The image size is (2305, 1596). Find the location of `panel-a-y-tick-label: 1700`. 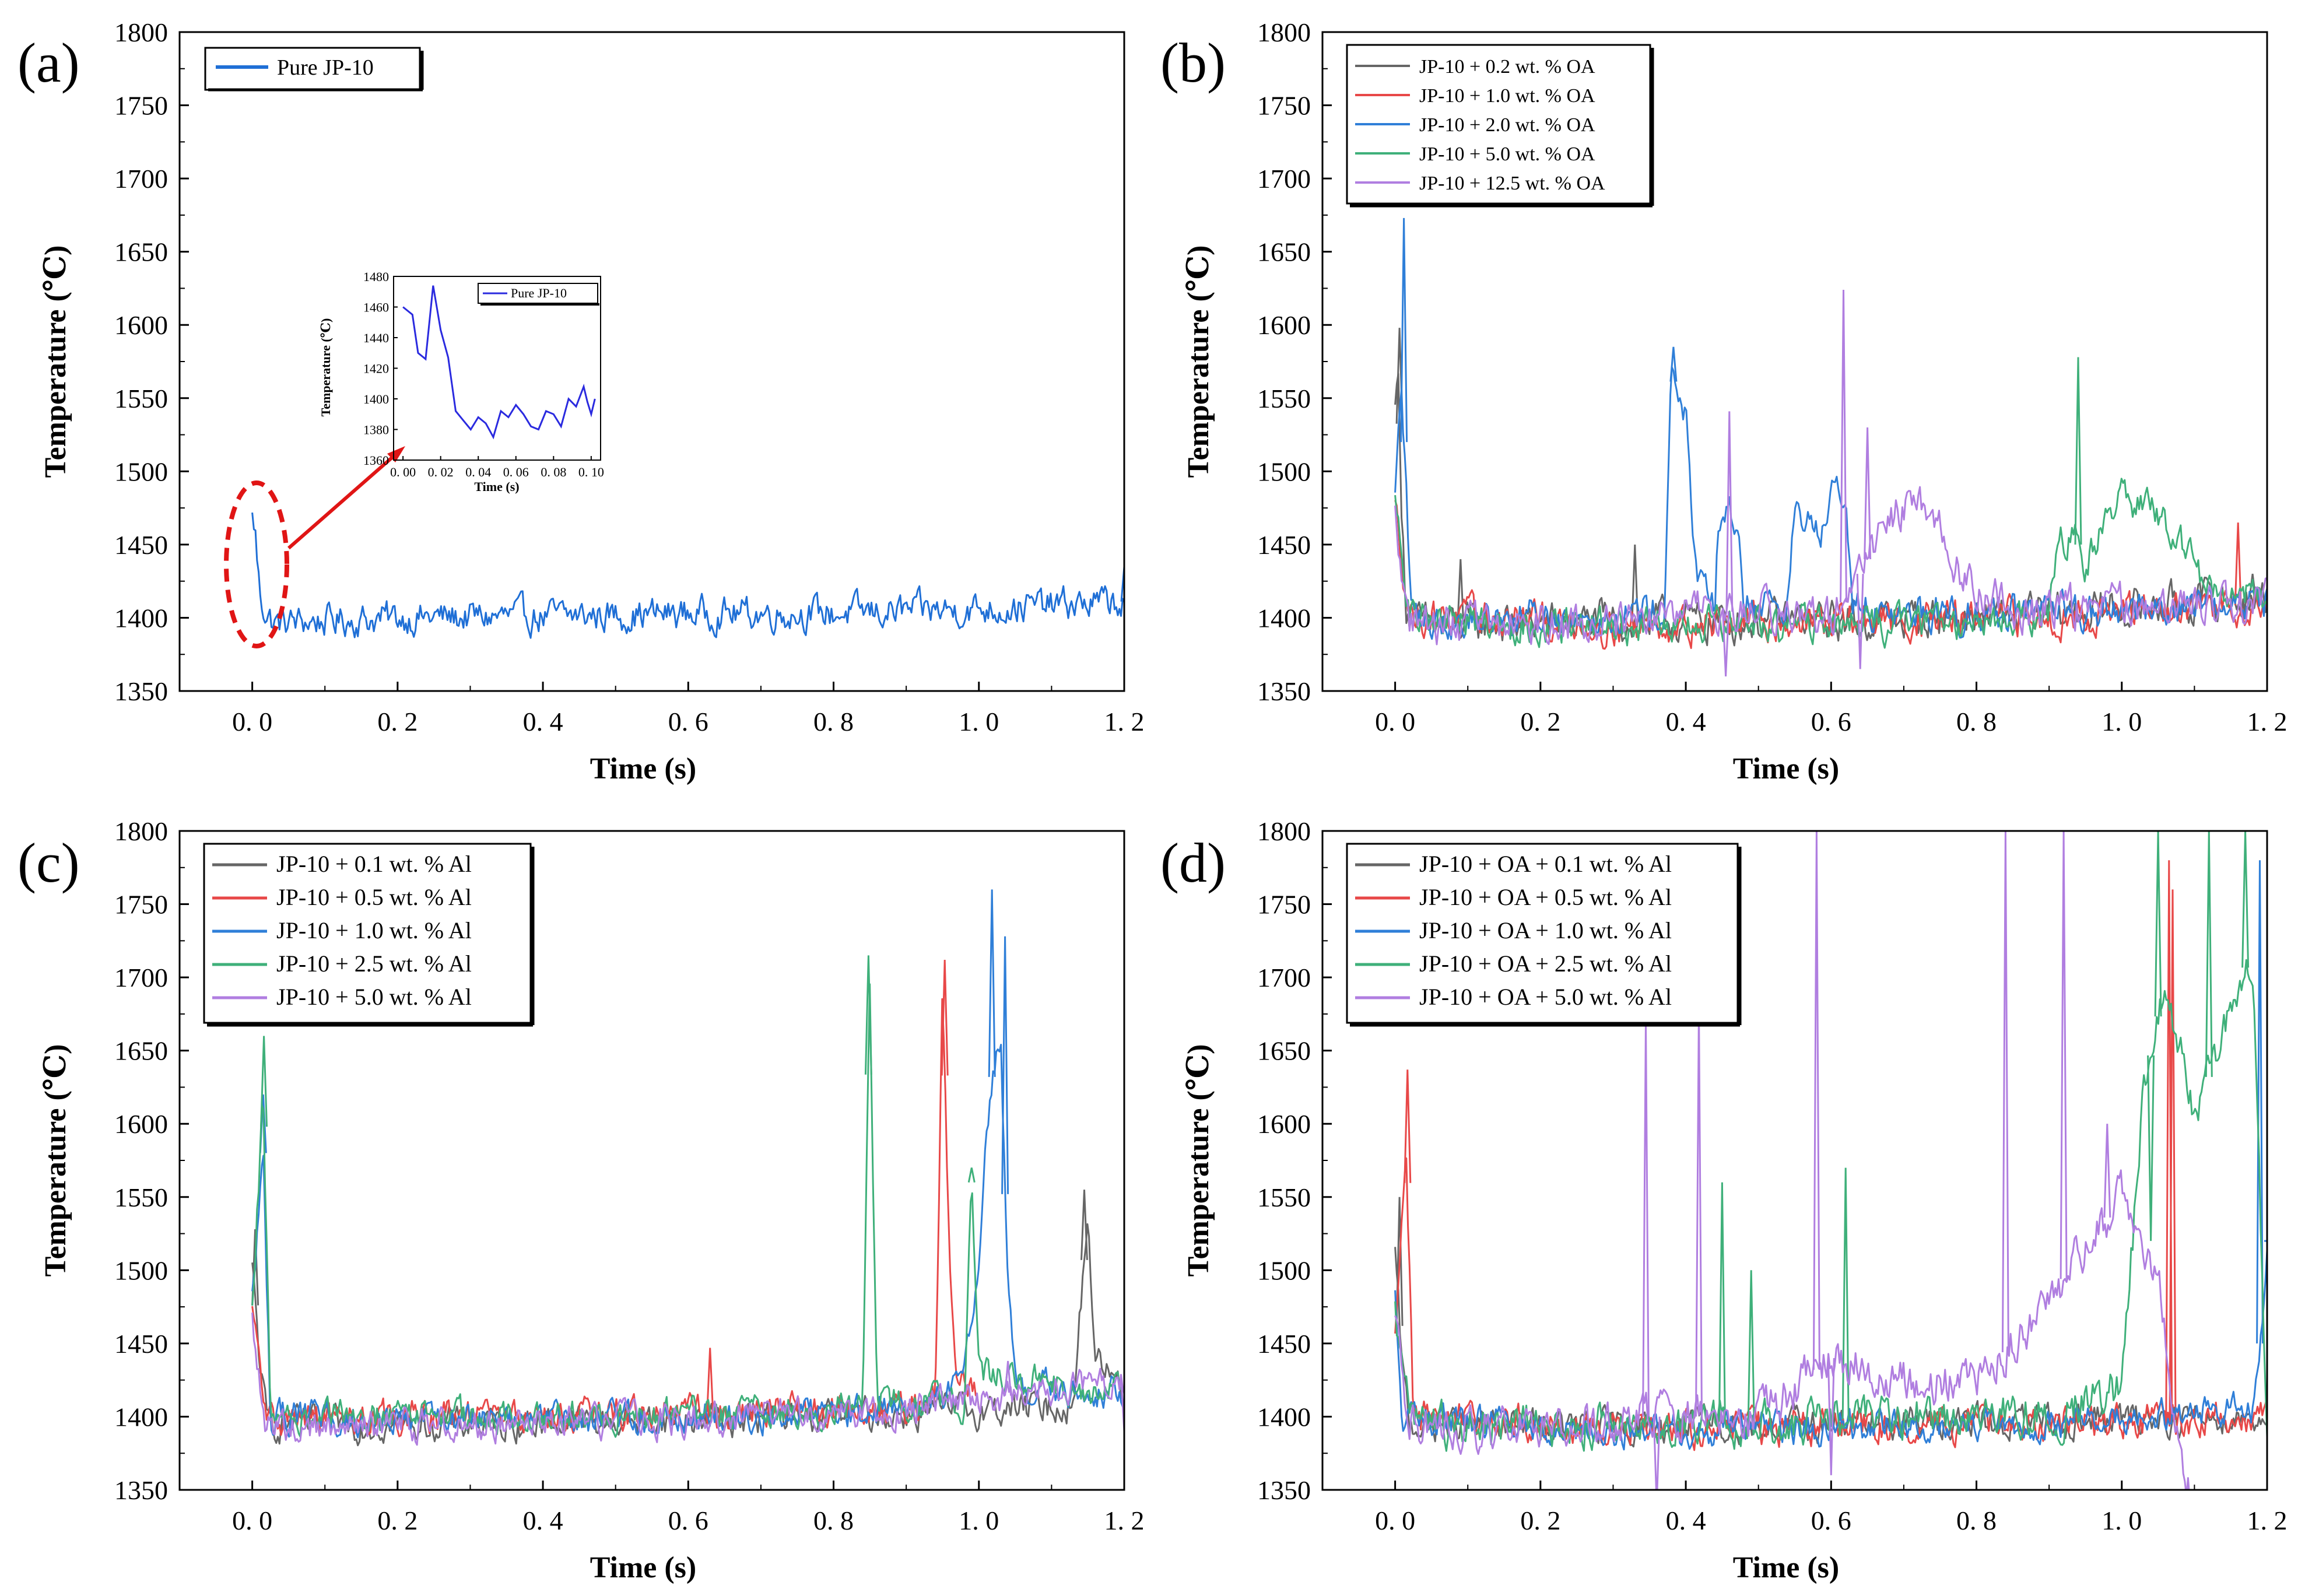

panel-a-y-tick-label: 1700 is located at coordinates (141, 179).